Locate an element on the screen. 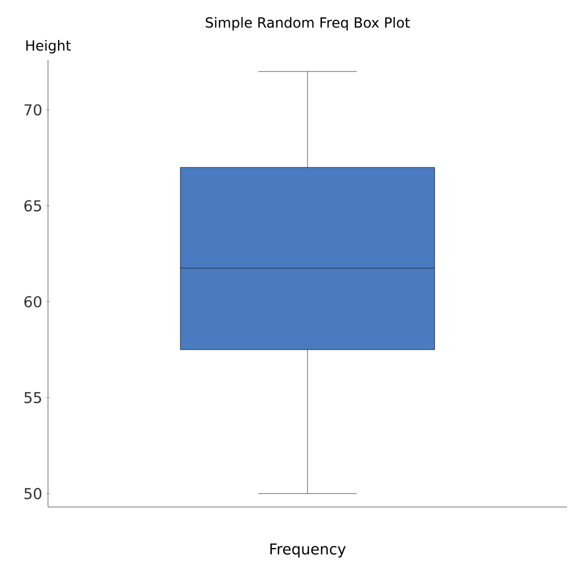 The image size is (570, 569). y-tick-label: 55 is located at coordinates (33, 398).